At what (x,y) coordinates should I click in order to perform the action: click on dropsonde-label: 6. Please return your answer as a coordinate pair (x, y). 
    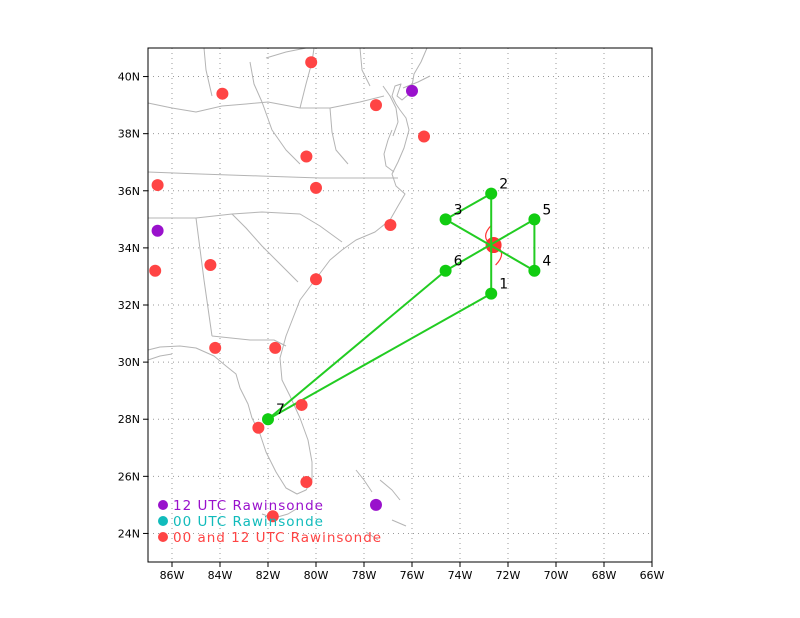
    Looking at the image, I should click on (458, 262).